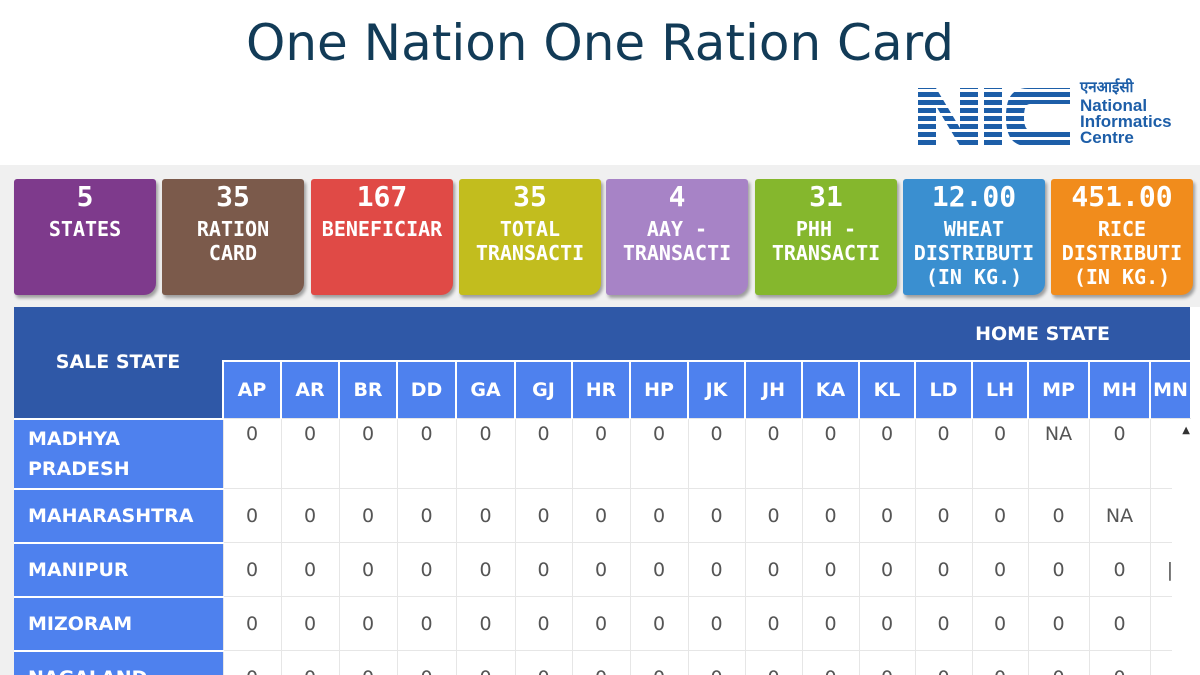  Describe the element at coordinates (886, 390) in the screenshot. I see `column-header-kl: KL` at that location.